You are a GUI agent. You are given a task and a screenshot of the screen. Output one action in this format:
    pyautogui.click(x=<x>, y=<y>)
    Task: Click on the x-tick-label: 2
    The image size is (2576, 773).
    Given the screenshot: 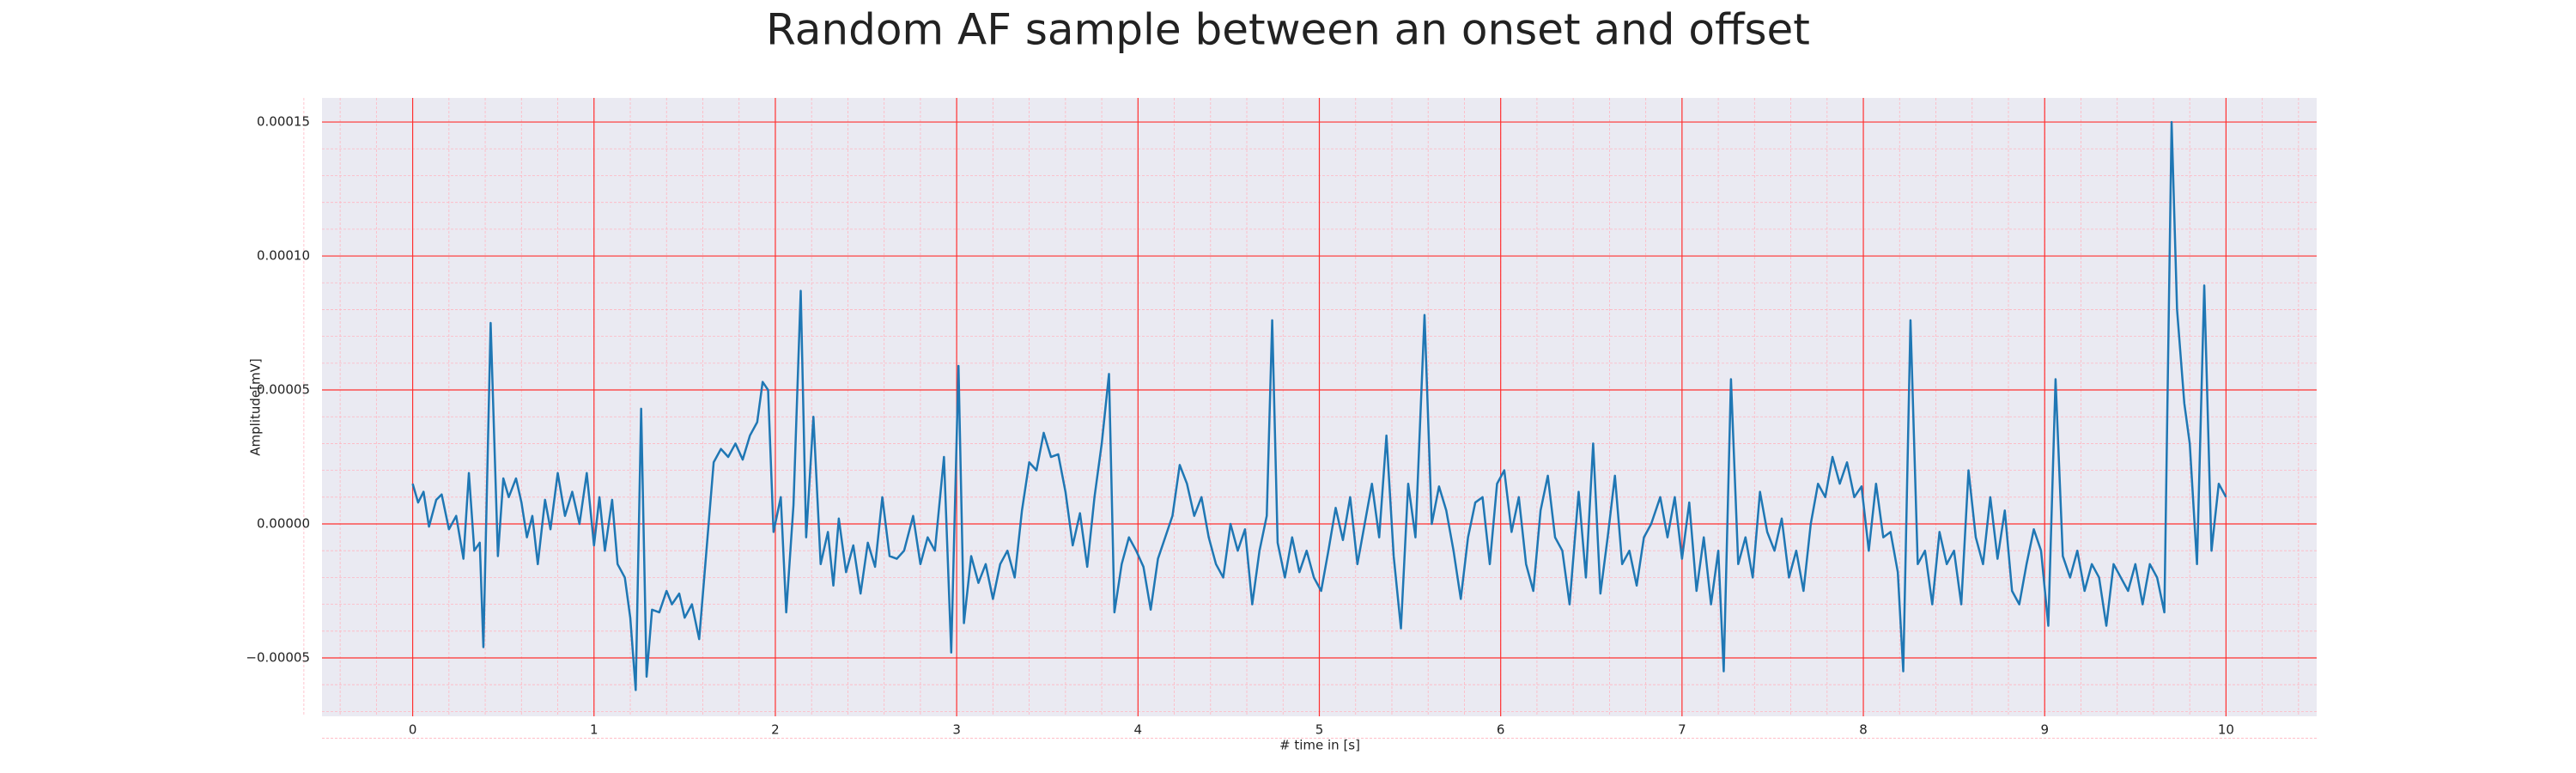 What is the action you would take?
    pyautogui.click(x=775, y=730)
    